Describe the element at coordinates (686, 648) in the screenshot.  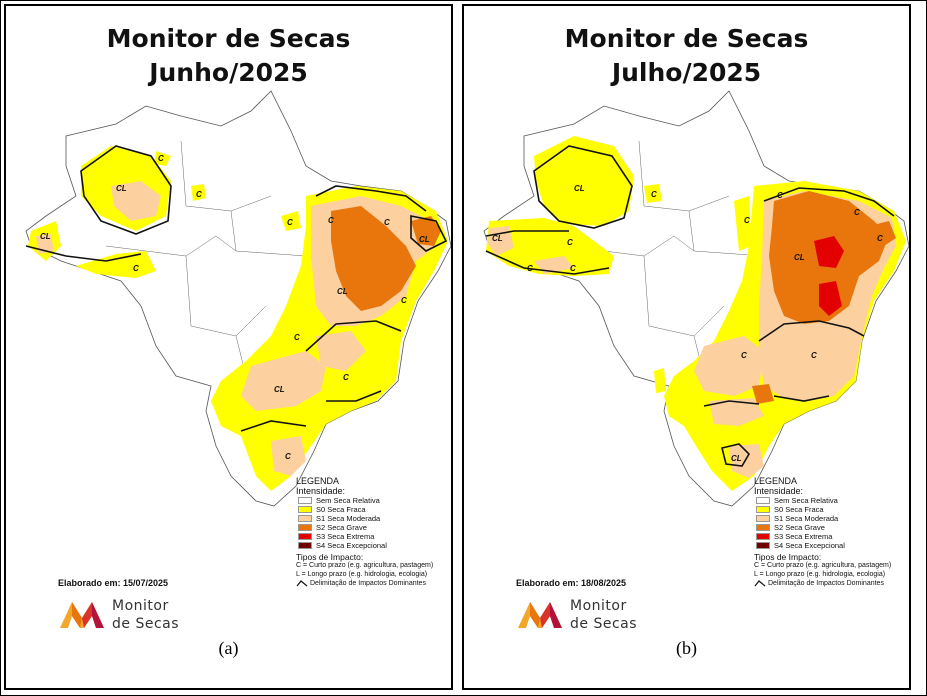
I see `panel-label: (b)` at that location.